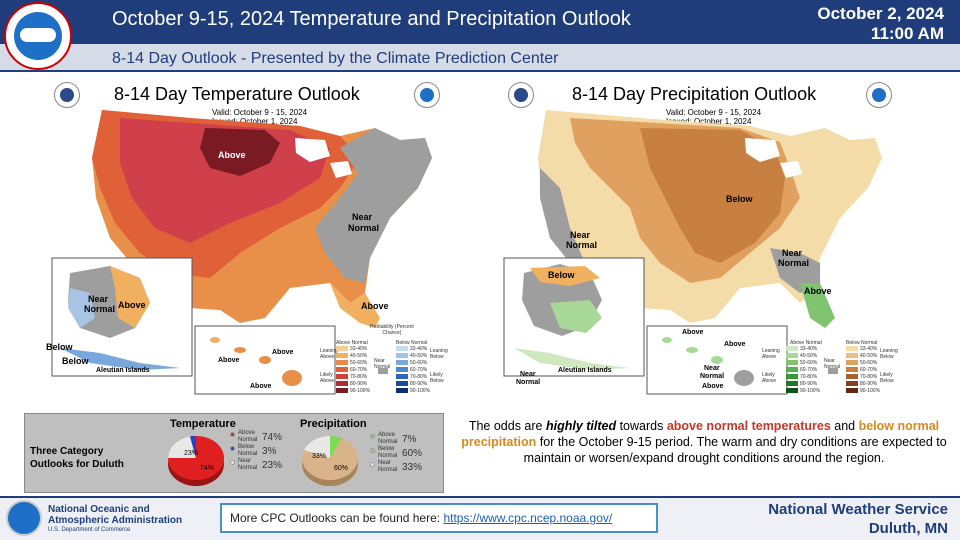  What do you see at coordinates (283, 352) in the screenshot?
I see `temp-label-hi-above-2: Above` at bounding box center [283, 352].